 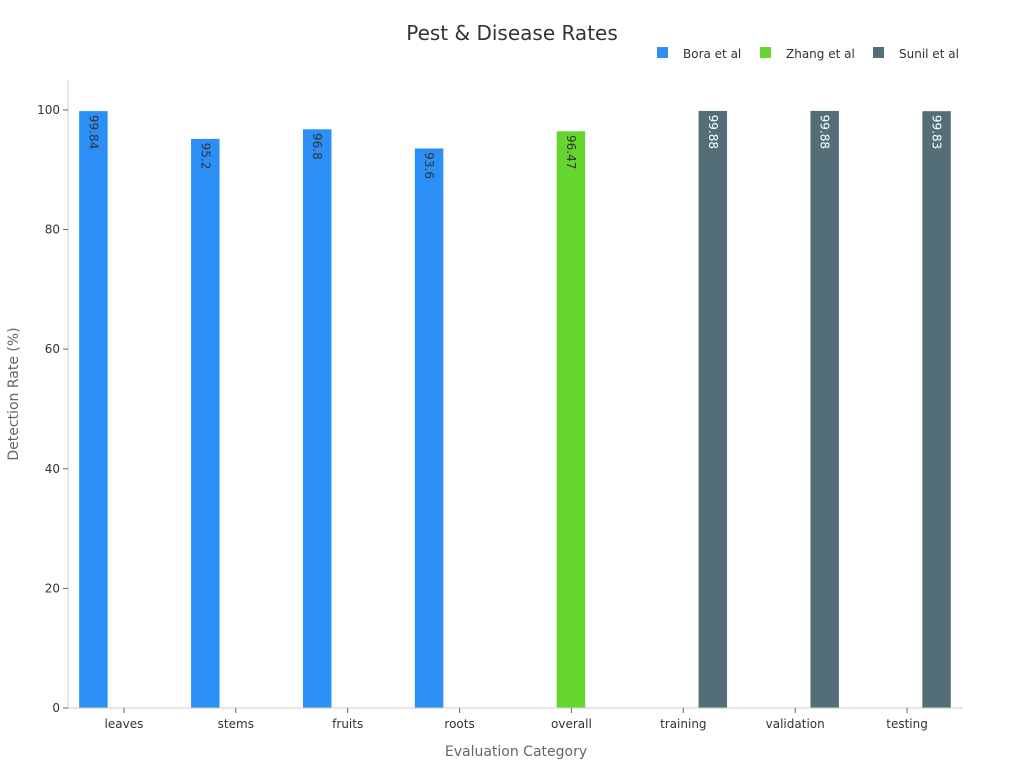 I want to click on bar-value-label: 95.2, so click(x=205, y=156).